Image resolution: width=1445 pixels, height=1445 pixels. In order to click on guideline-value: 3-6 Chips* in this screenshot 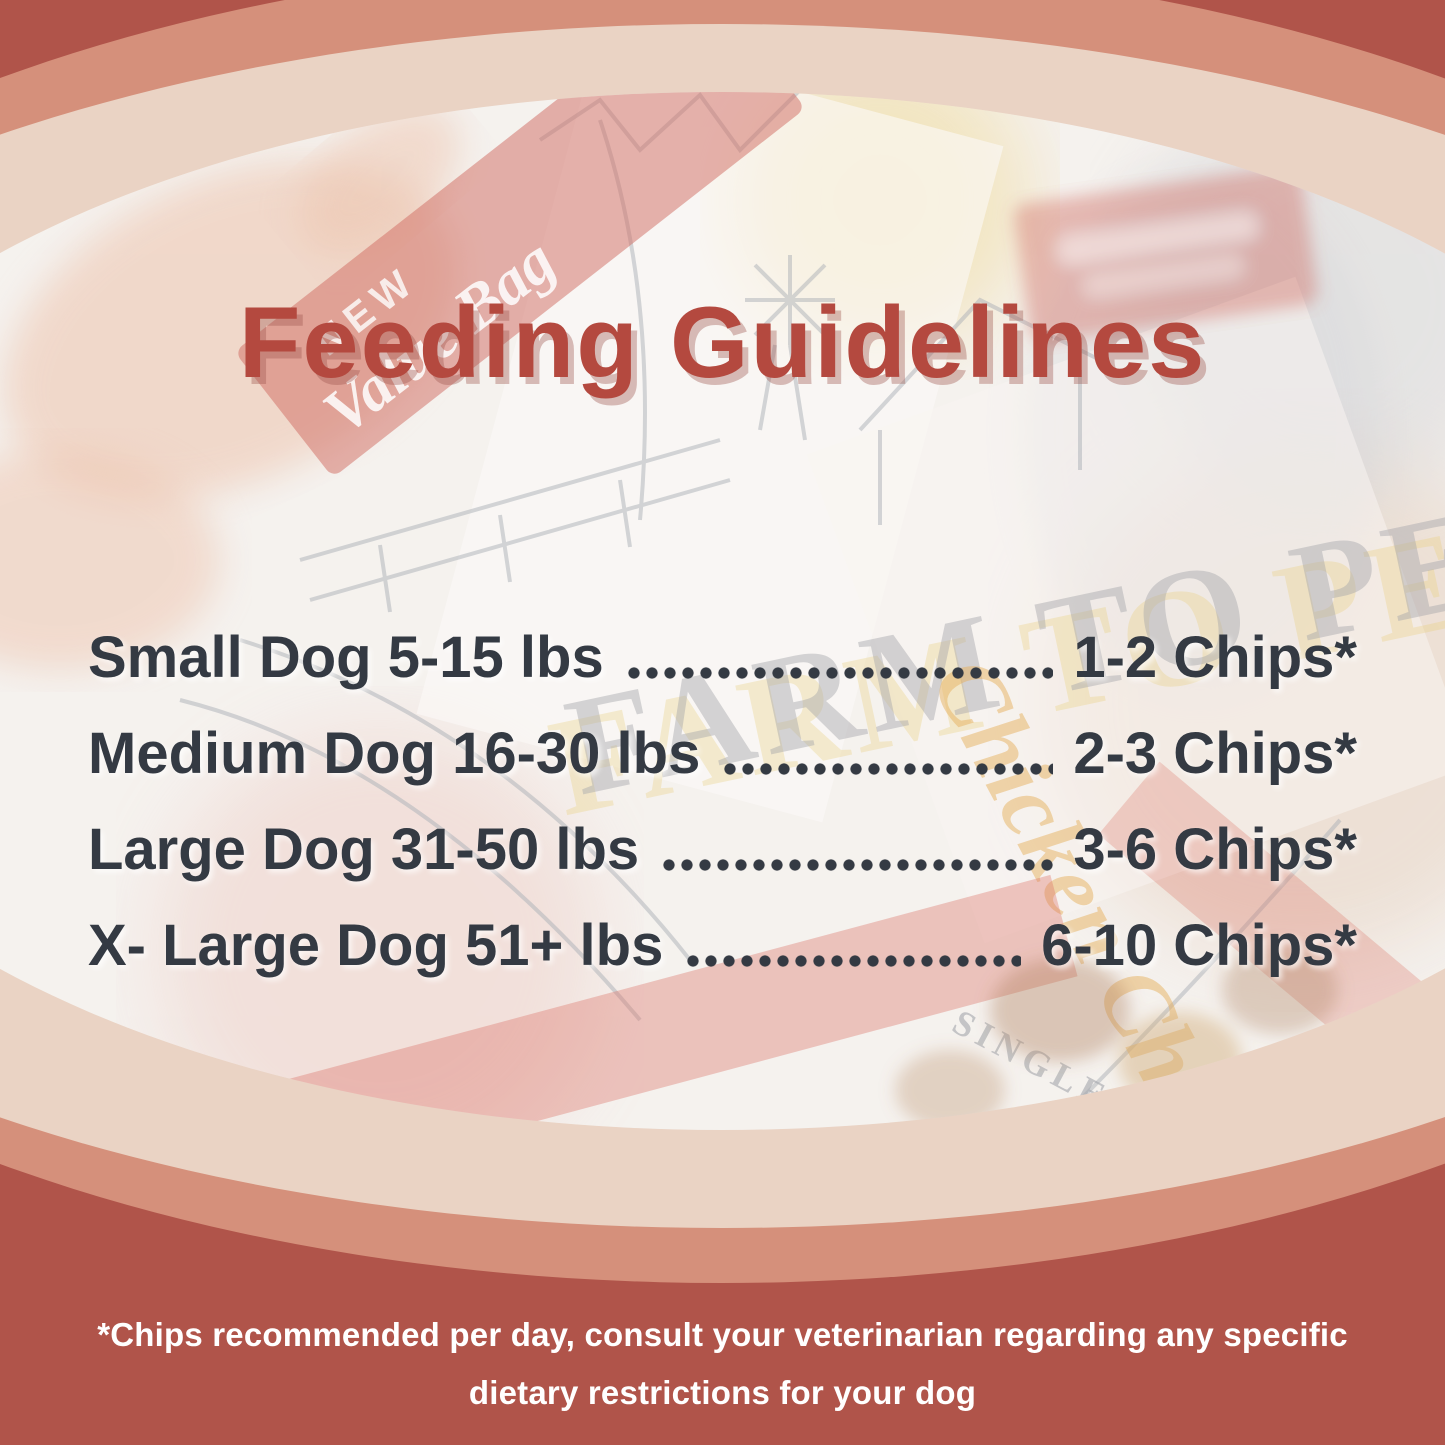, I will do `click(1215, 849)`.